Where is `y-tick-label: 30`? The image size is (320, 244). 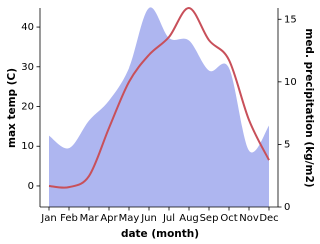
y-tick-label: 30 is located at coordinates (27, 67).